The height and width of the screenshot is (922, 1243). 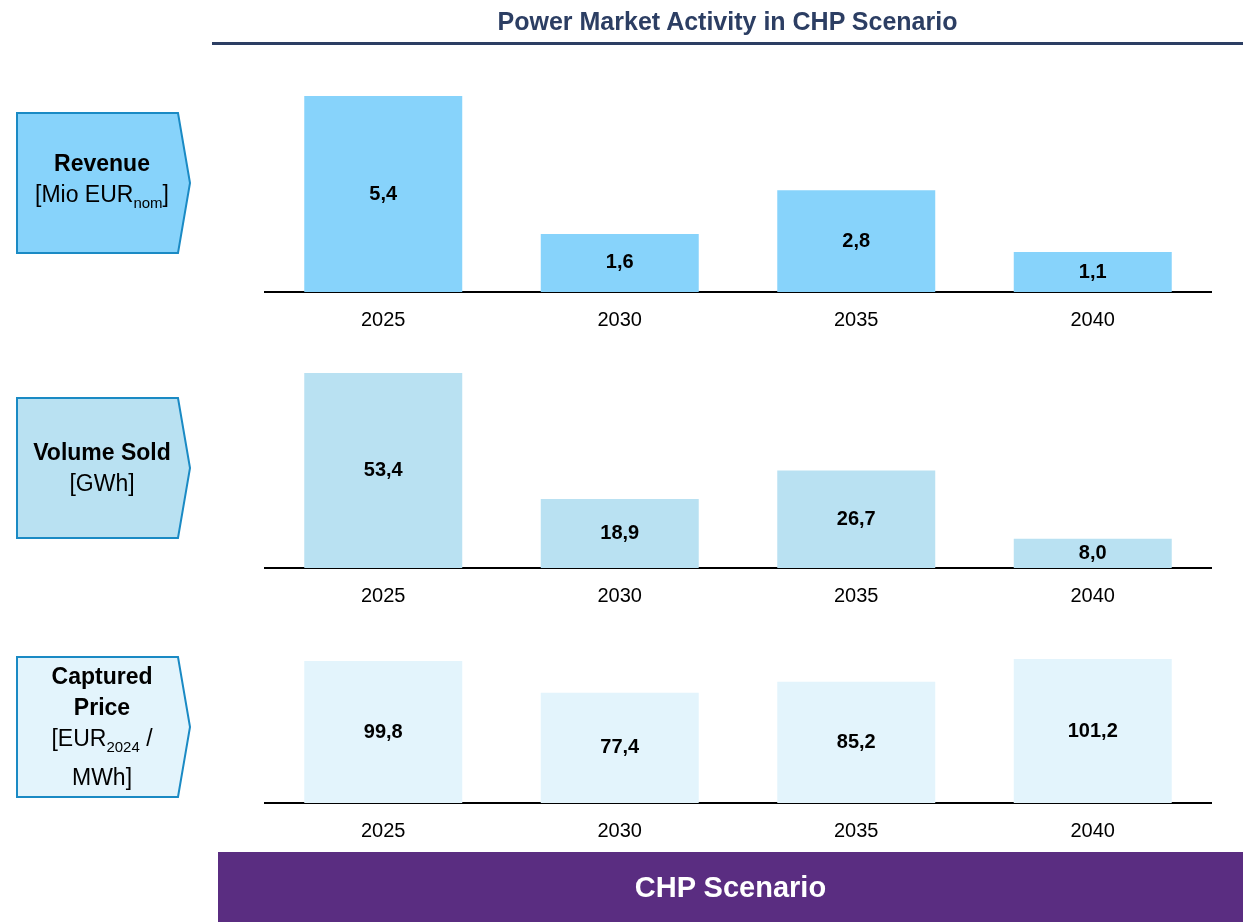 What do you see at coordinates (727, 23) in the screenshot?
I see `chart-title: Power Market Activity in CHP Scenario` at bounding box center [727, 23].